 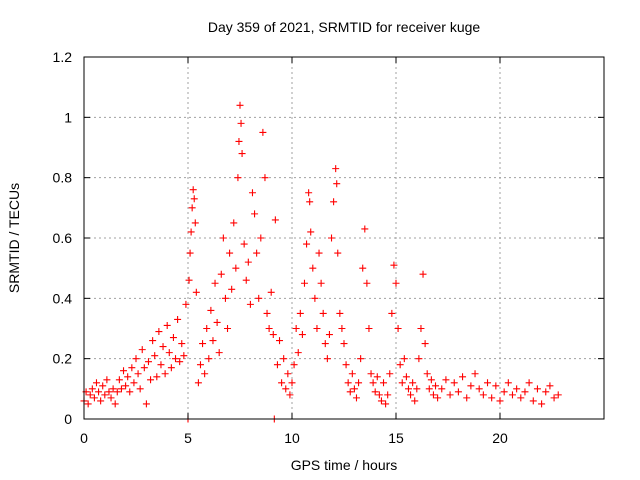 I want to click on y-tick-label: 1, so click(x=68, y=117).